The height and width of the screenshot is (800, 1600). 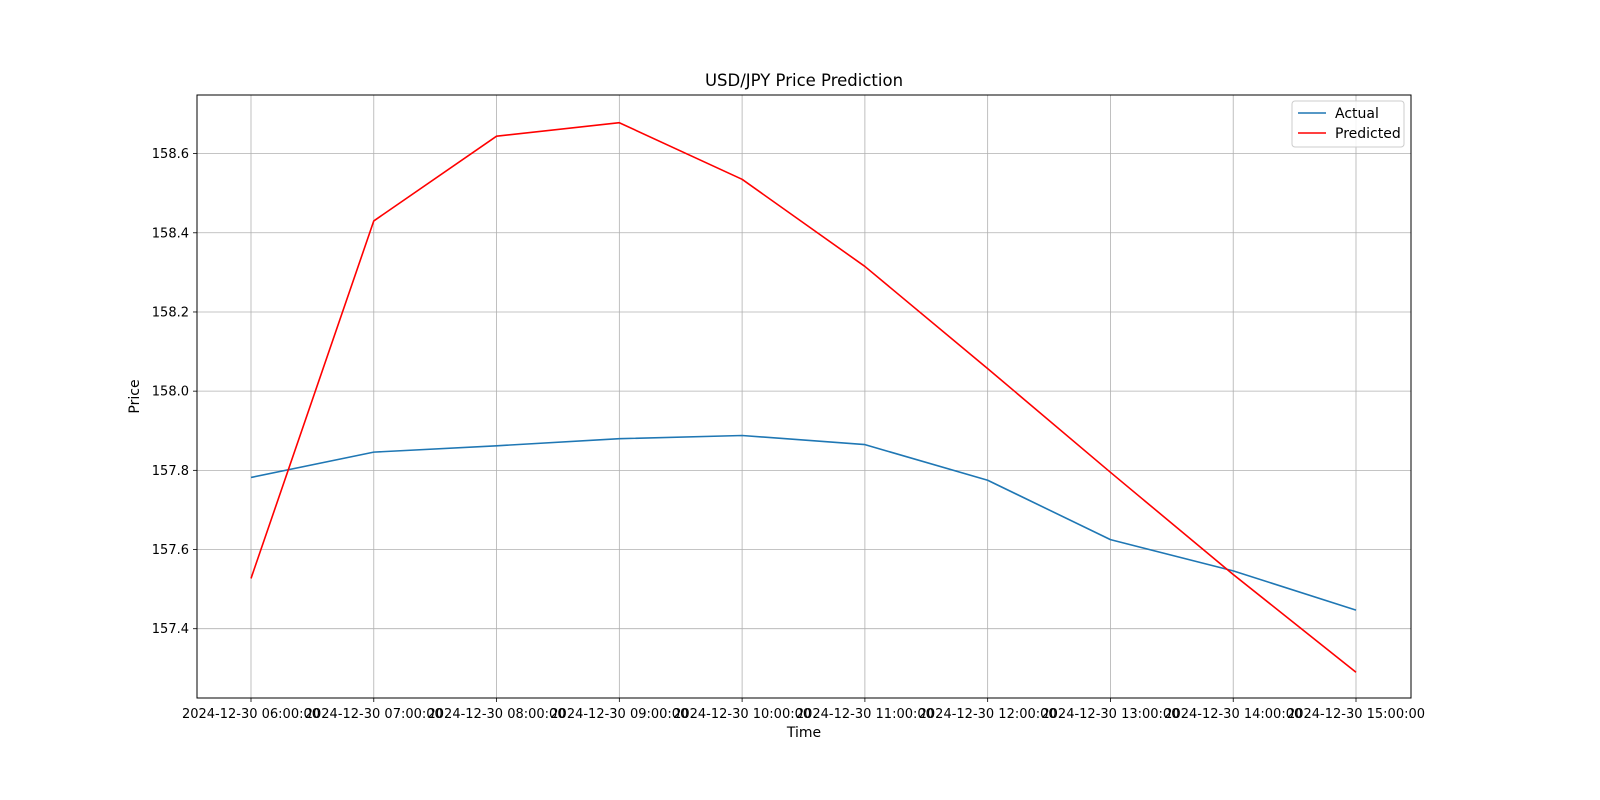 What do you see at coordinates (1368, 134) in the screenshot?
I see `legend-label-predicted: Predicted` at bounding box center [1368, 134].